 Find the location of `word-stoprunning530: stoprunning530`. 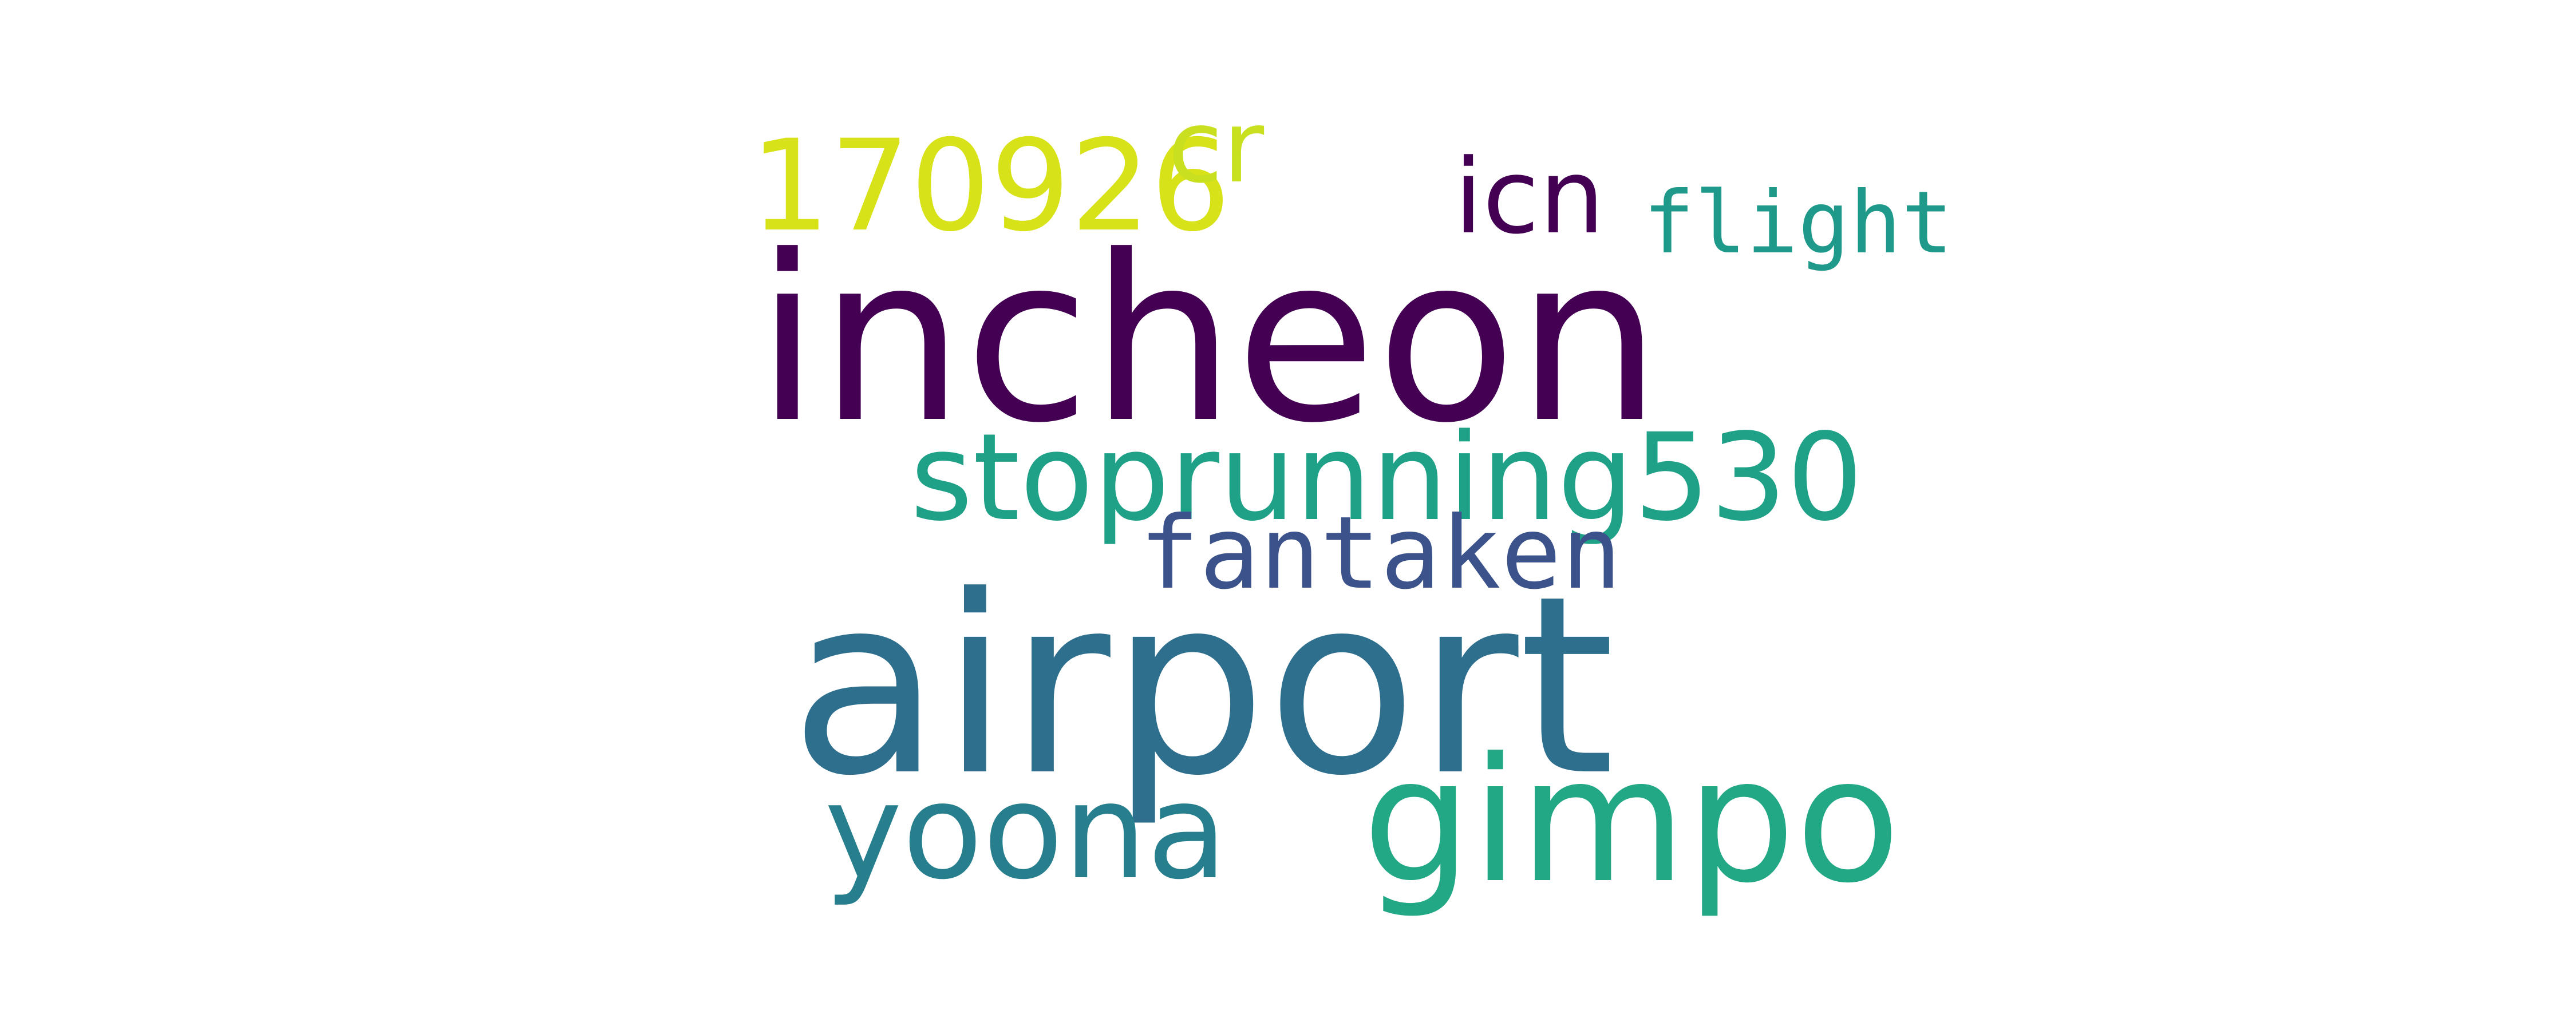

word-stoprunning530: stoprunning530 is located at coordinates (1386, 477).